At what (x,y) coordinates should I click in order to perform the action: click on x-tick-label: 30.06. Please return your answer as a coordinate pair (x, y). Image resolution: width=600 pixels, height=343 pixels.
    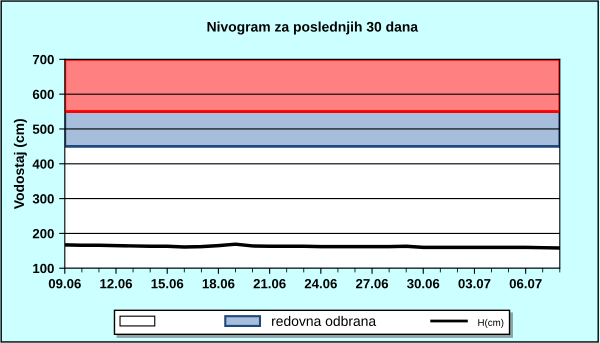
    Looking at the image, I should click on (423, 283).